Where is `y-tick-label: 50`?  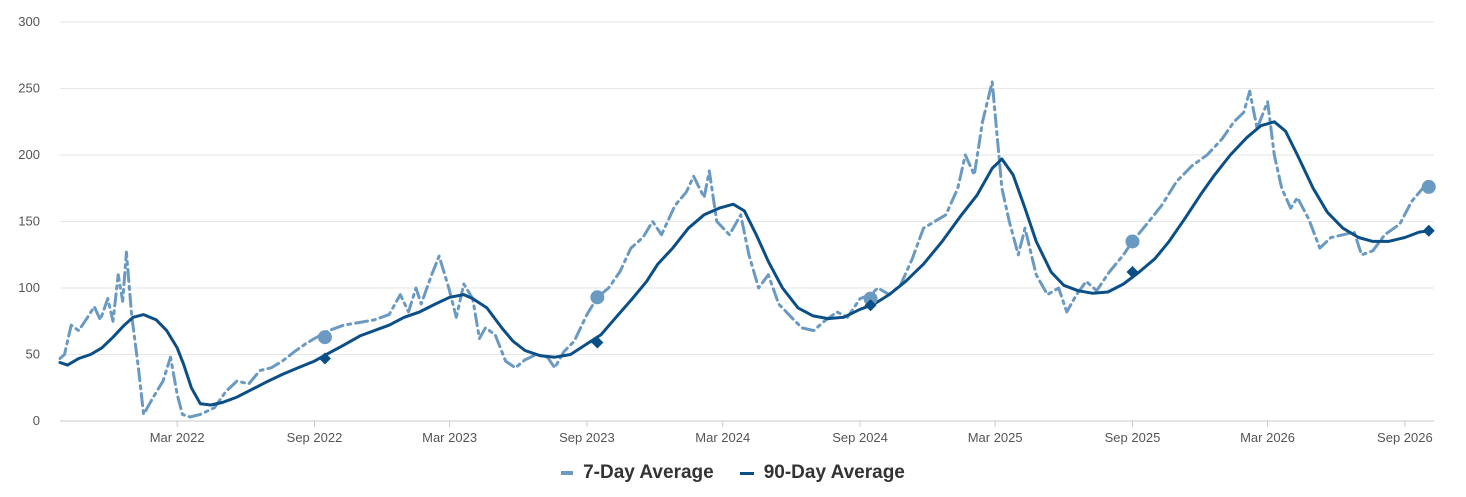 y-tick-label: 50 is located at coordinates (33, 354).